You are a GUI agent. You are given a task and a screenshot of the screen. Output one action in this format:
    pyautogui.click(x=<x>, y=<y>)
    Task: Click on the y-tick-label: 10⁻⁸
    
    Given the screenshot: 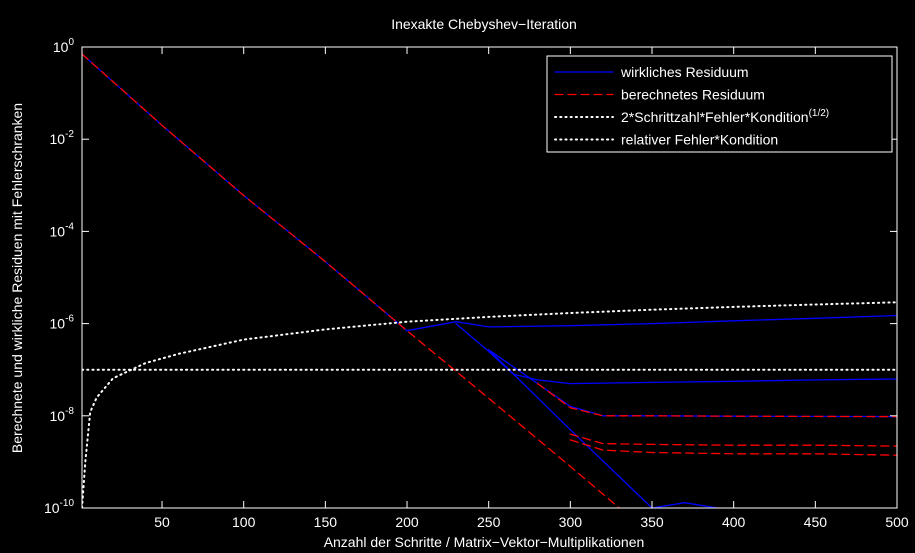 What is the action you would take?
    pyautogui.click(x=62, y=415)
    